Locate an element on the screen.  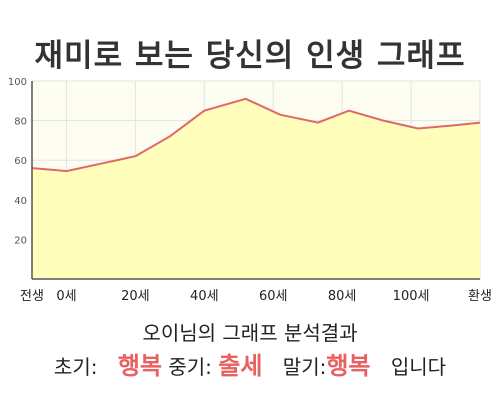
y-tick-label: 100 is located at coordinates (17, 82).